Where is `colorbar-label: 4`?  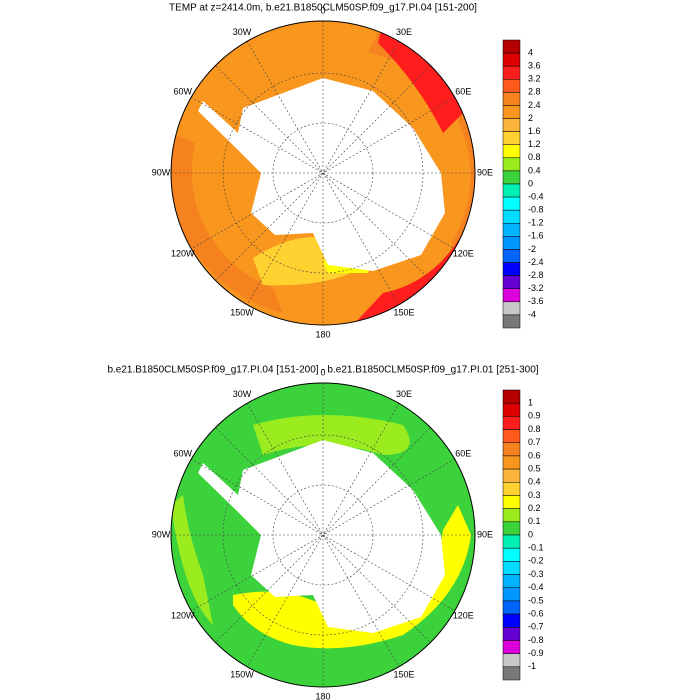 colorbar-label: 4 is located at coordinates (530, 52).